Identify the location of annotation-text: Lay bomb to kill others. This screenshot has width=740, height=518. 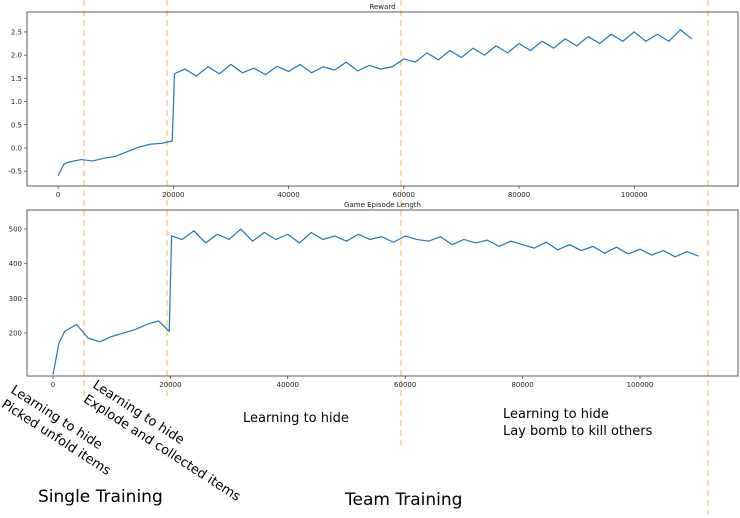
(578, 431).